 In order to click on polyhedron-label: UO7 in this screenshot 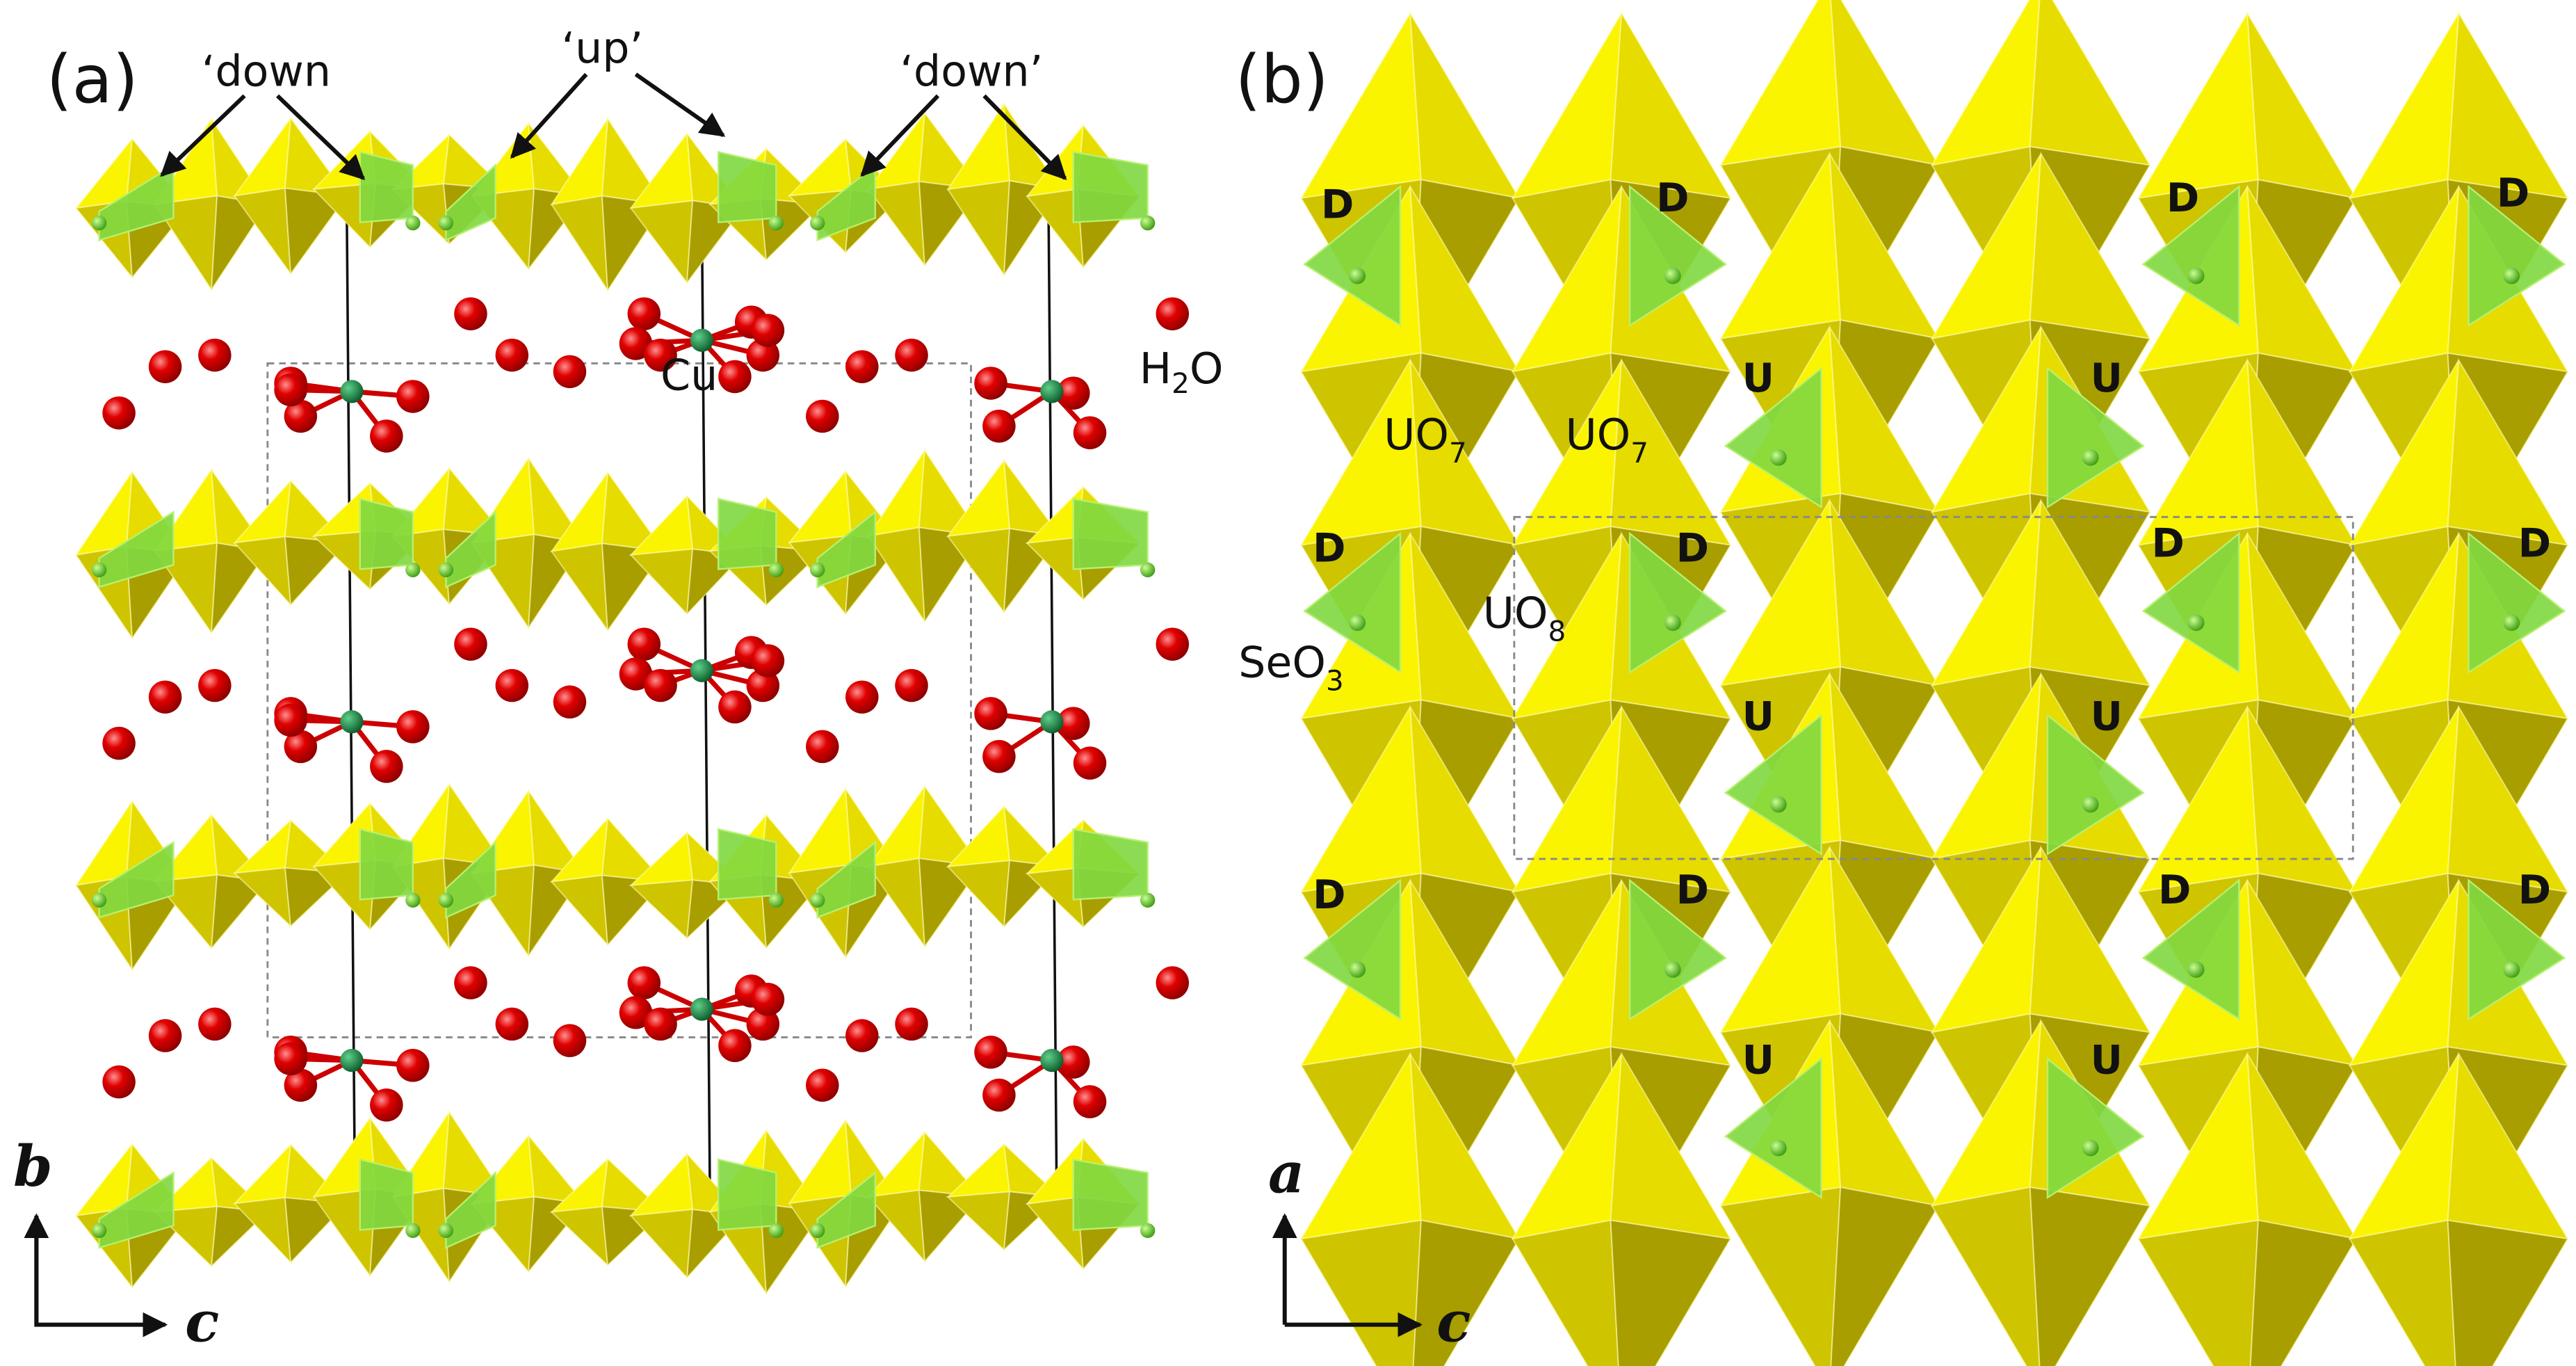, I will do `click(1425, 439)`.